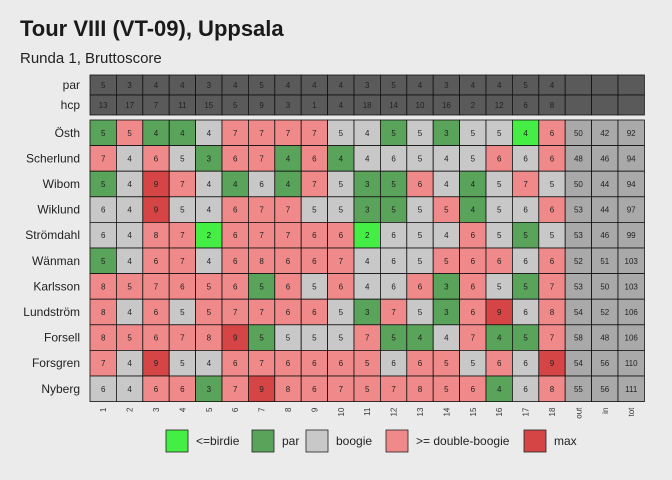  Describe the element at coordinates (354, 441) in the screenshot. I see `legend-label: boogie` at that location.